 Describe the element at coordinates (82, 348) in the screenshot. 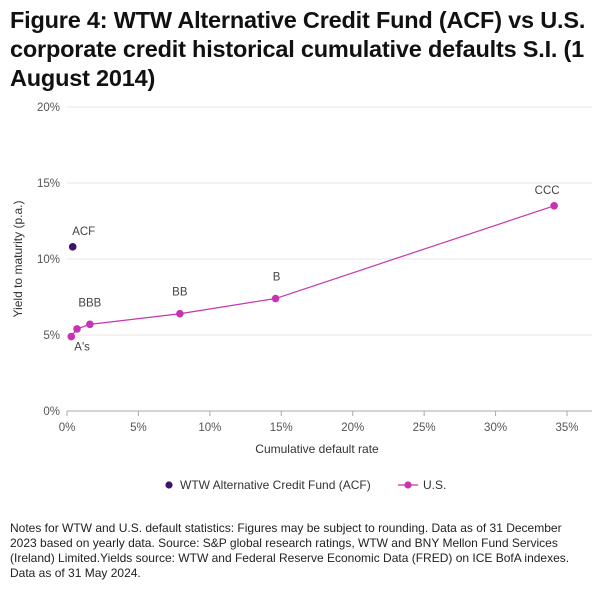

I see `data-label: A's` at that location.